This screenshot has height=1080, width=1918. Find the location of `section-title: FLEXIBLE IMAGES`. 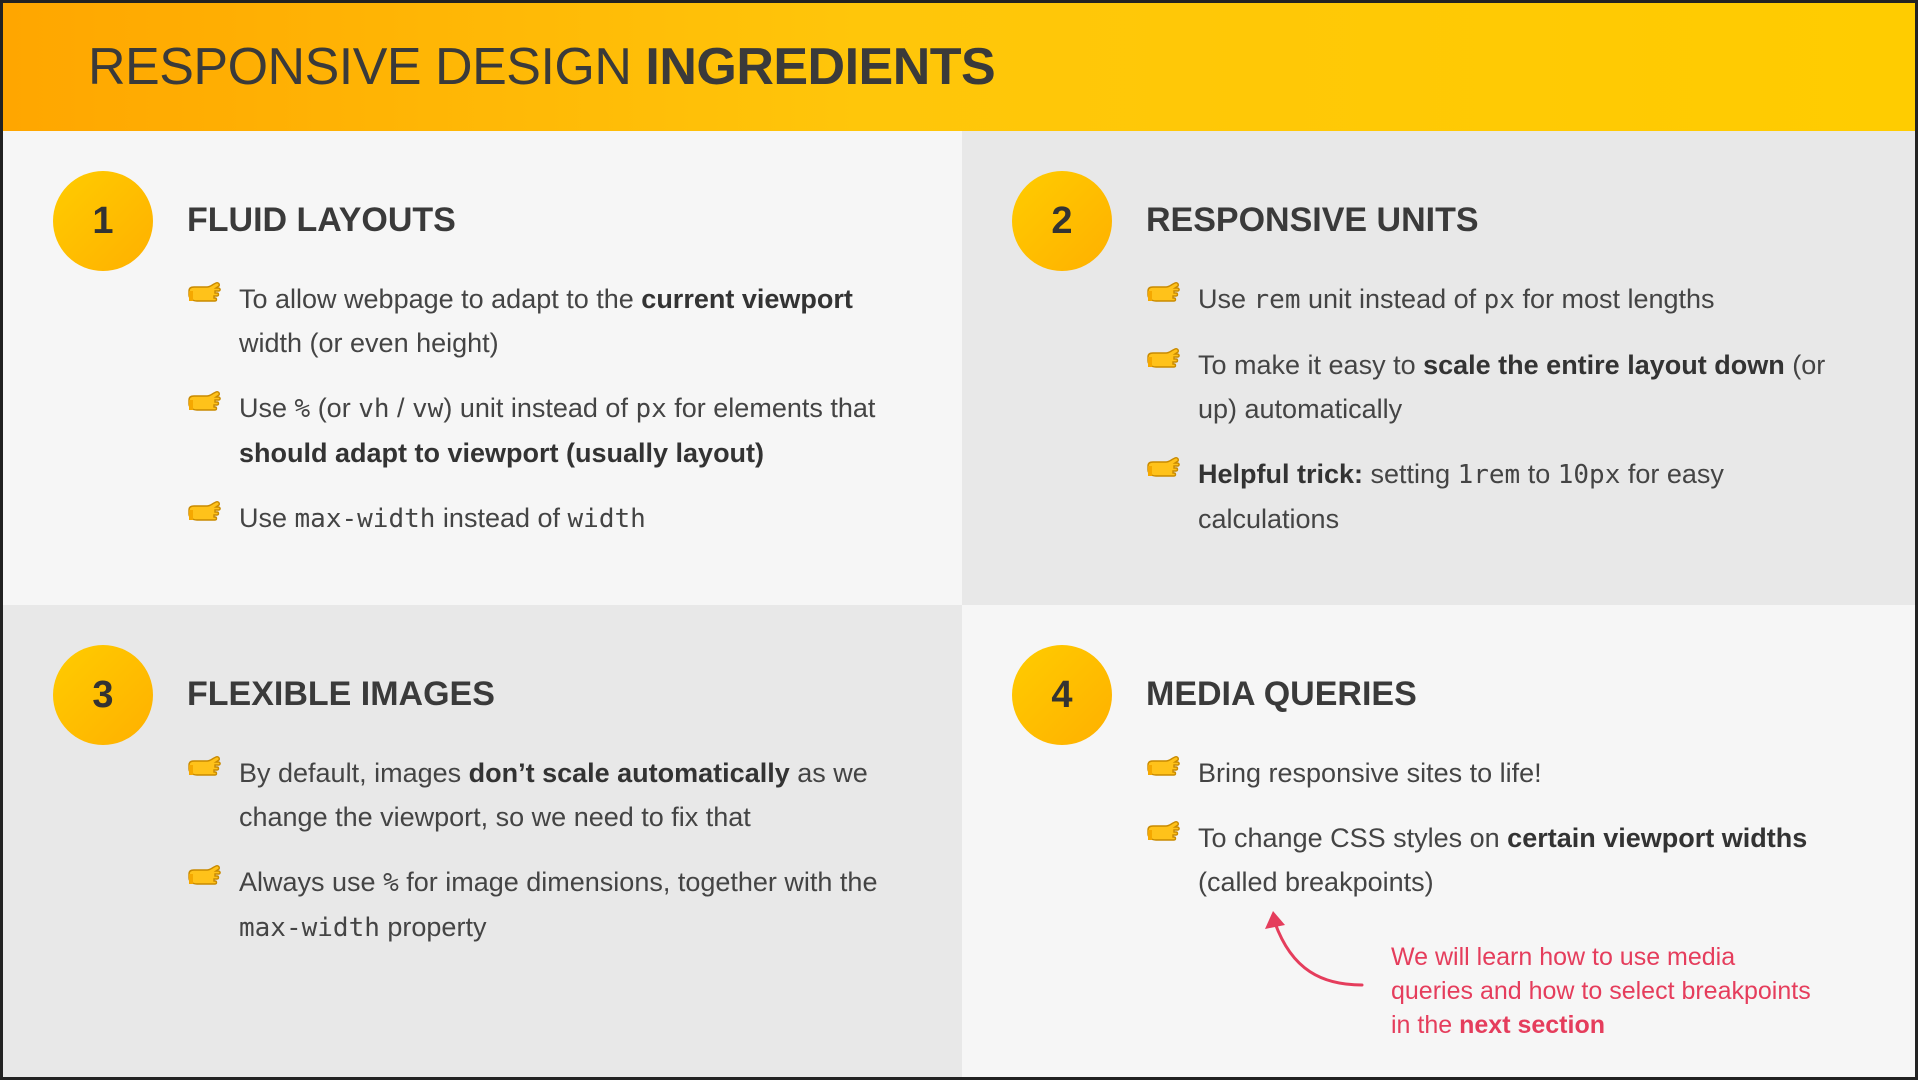

section-title: FLEXIBLE IMAGES is located at coordinates (341, 694).